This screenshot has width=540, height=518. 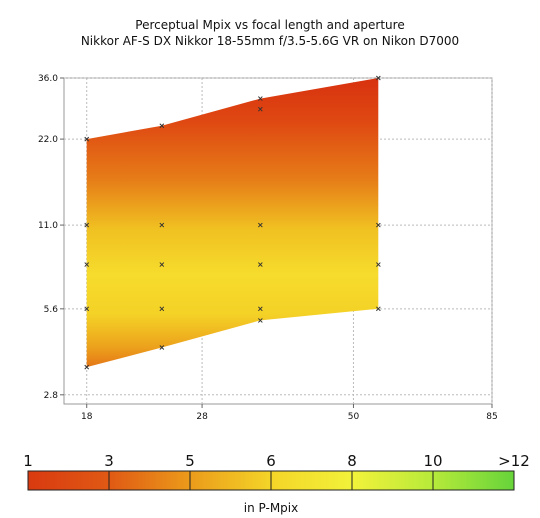 What do you see at coordinates (109, 461) in the screenshot?
I see `colorbar-tick-label: 3` at bounding box center [109, 461].